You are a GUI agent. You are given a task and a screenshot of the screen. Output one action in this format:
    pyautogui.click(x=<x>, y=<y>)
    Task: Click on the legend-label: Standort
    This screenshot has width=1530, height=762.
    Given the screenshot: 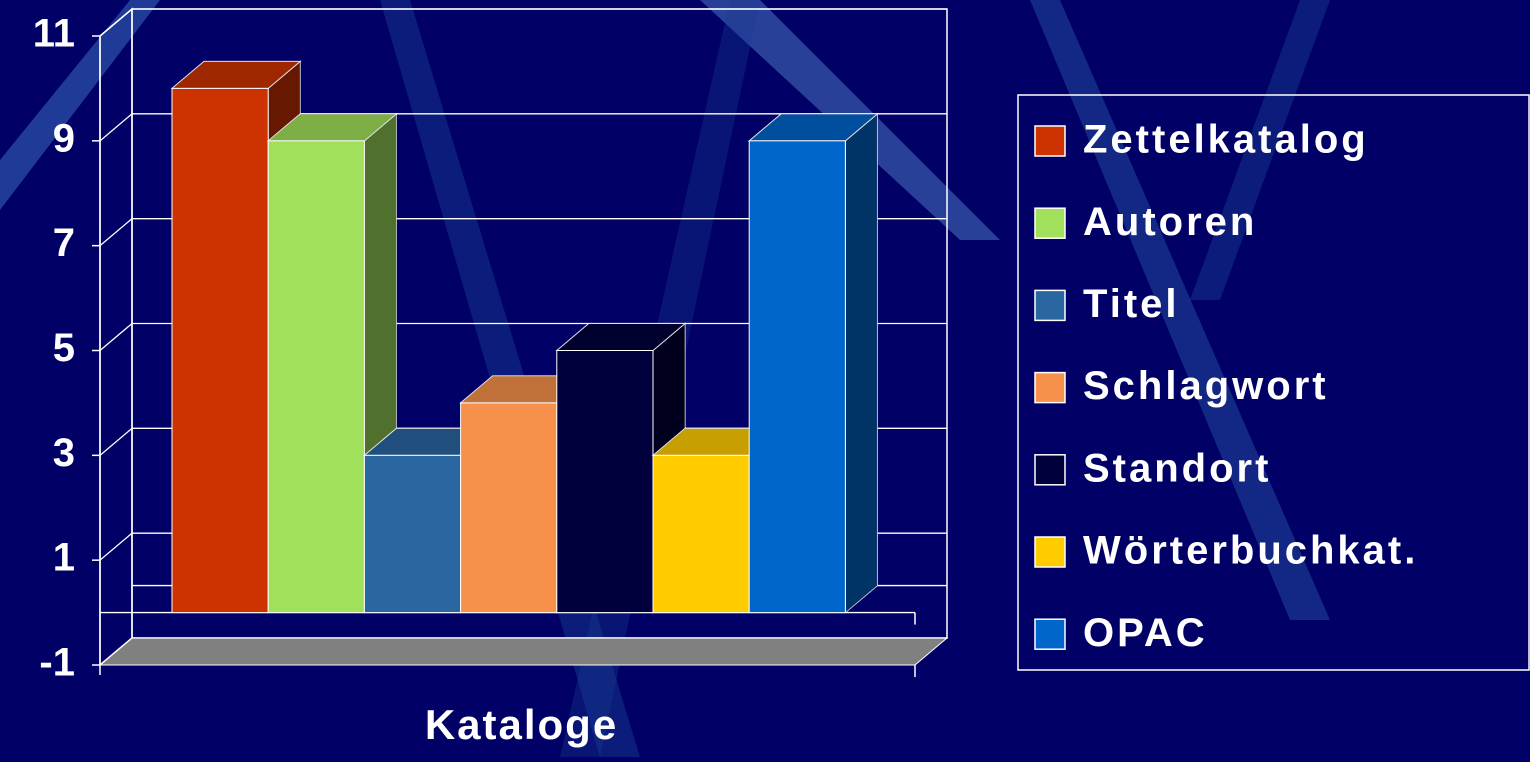 What is the action you would take?
    pyautogui.click(x=1177, y=468)
    